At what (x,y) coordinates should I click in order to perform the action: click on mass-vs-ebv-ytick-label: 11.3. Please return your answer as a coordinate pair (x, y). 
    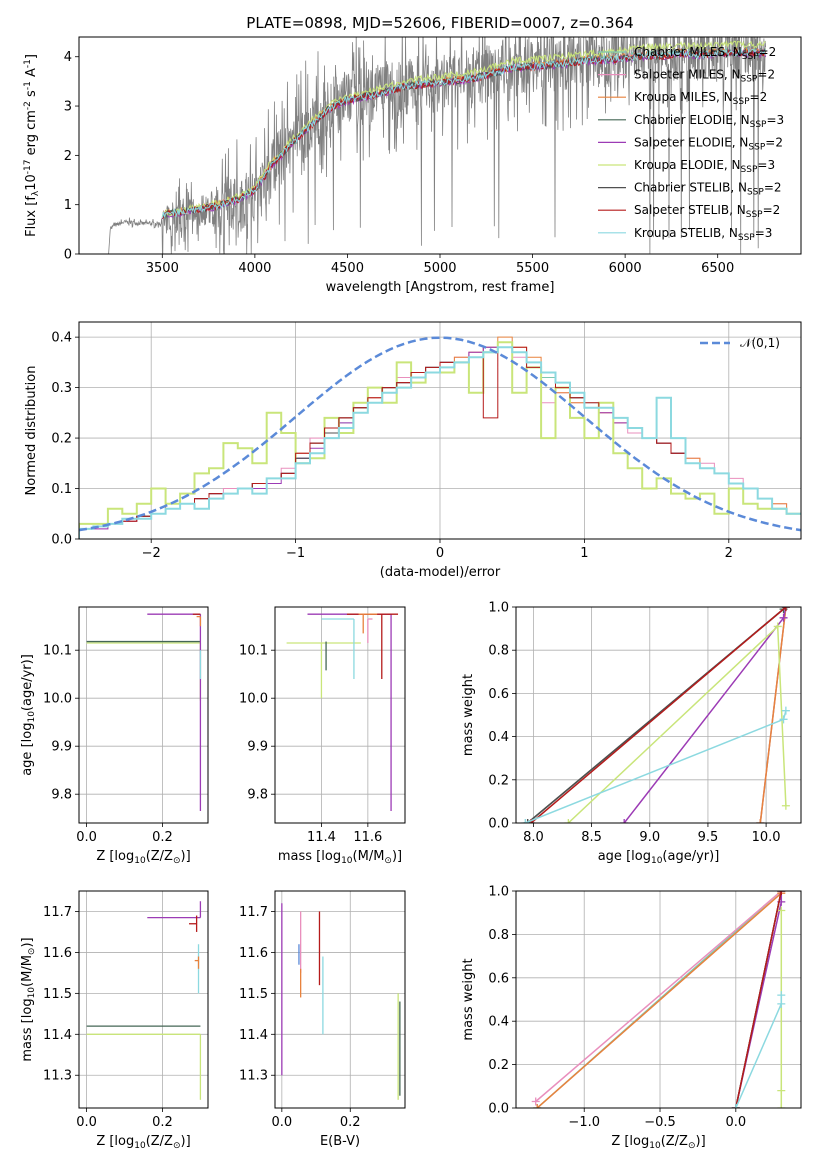
    Looking at the image, I should click on (253, 1076).